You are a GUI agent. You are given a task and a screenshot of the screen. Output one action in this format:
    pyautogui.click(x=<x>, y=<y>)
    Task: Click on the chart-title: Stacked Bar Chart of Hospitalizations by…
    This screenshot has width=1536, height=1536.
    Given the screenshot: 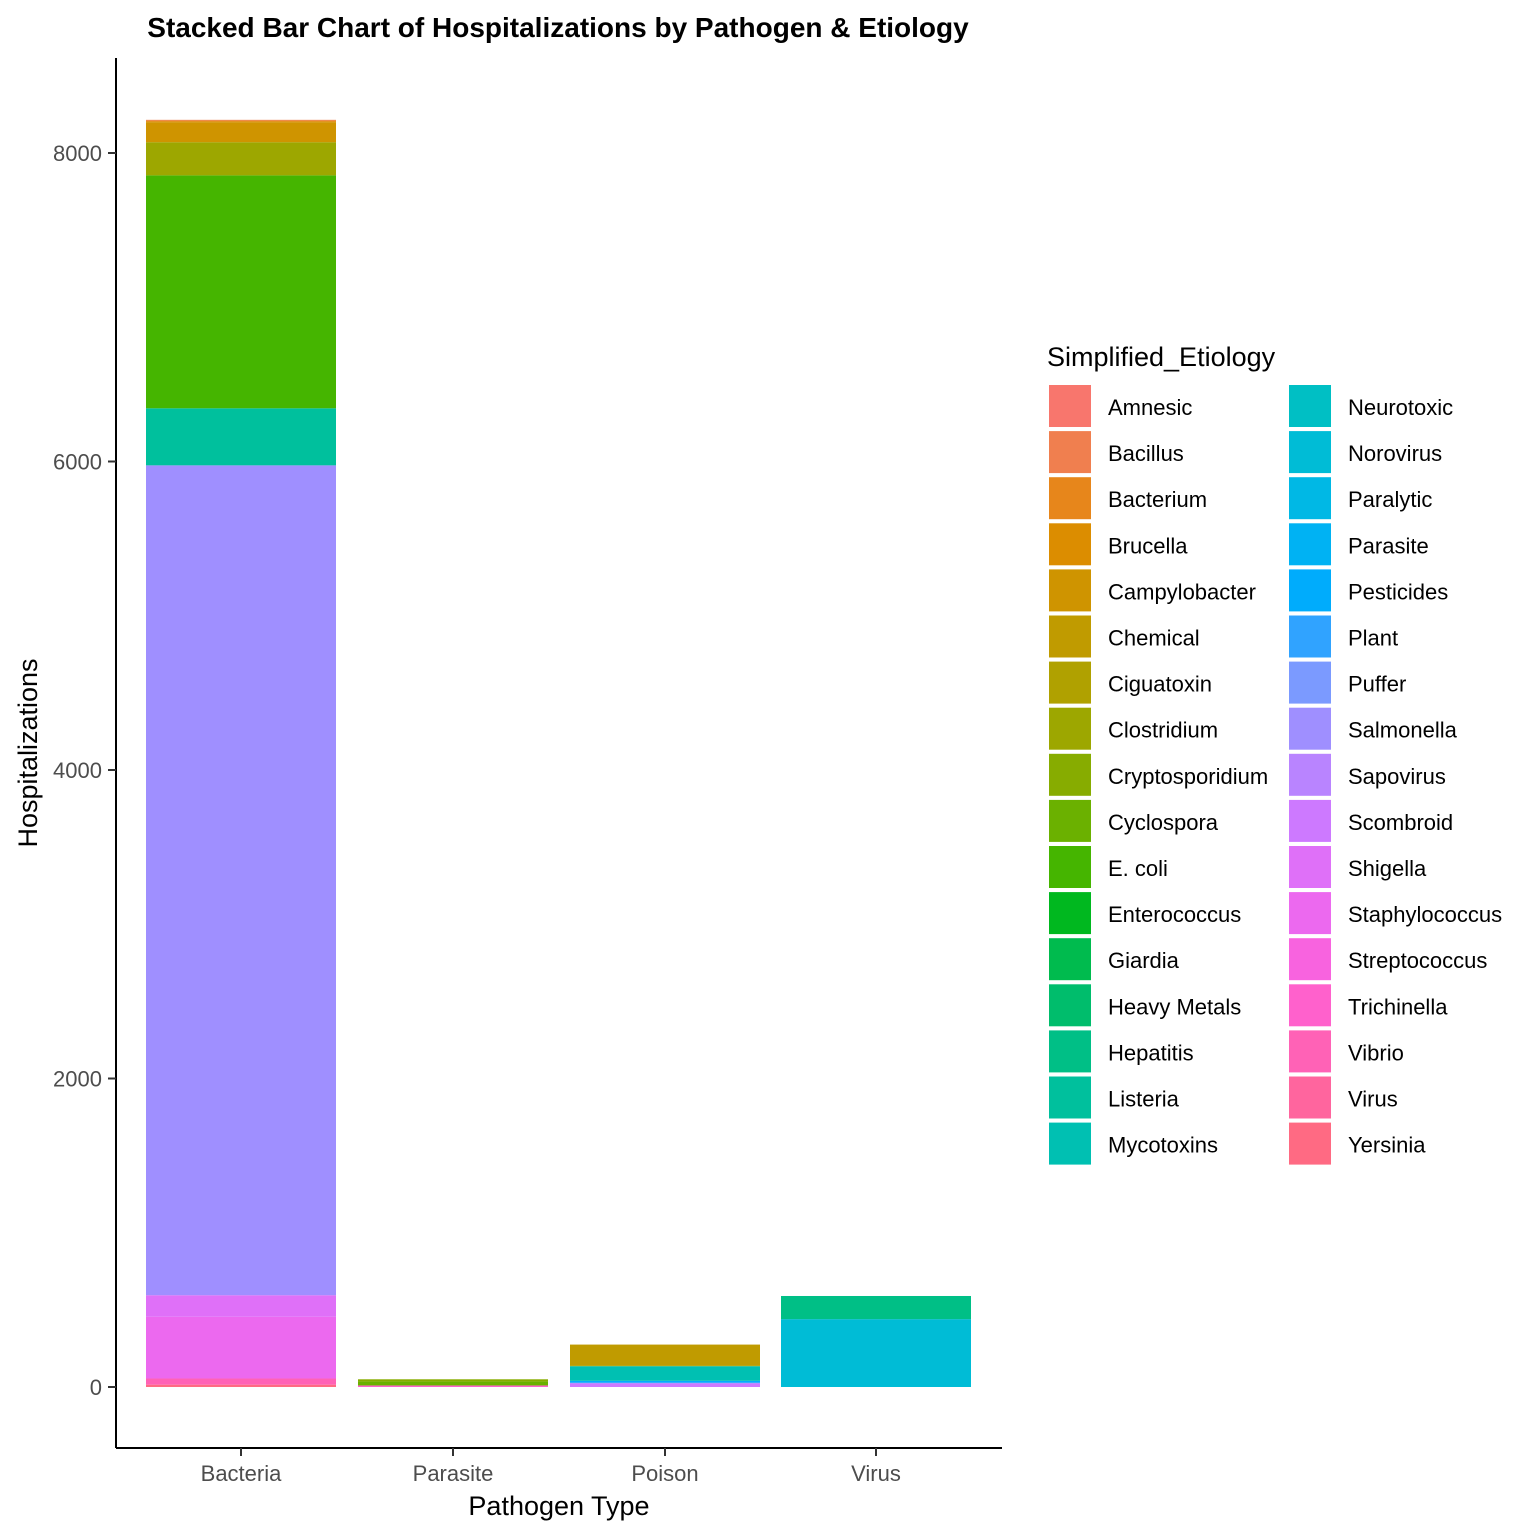 What is the action you would take?
    pyautogui.click(x=558, y=27)
    